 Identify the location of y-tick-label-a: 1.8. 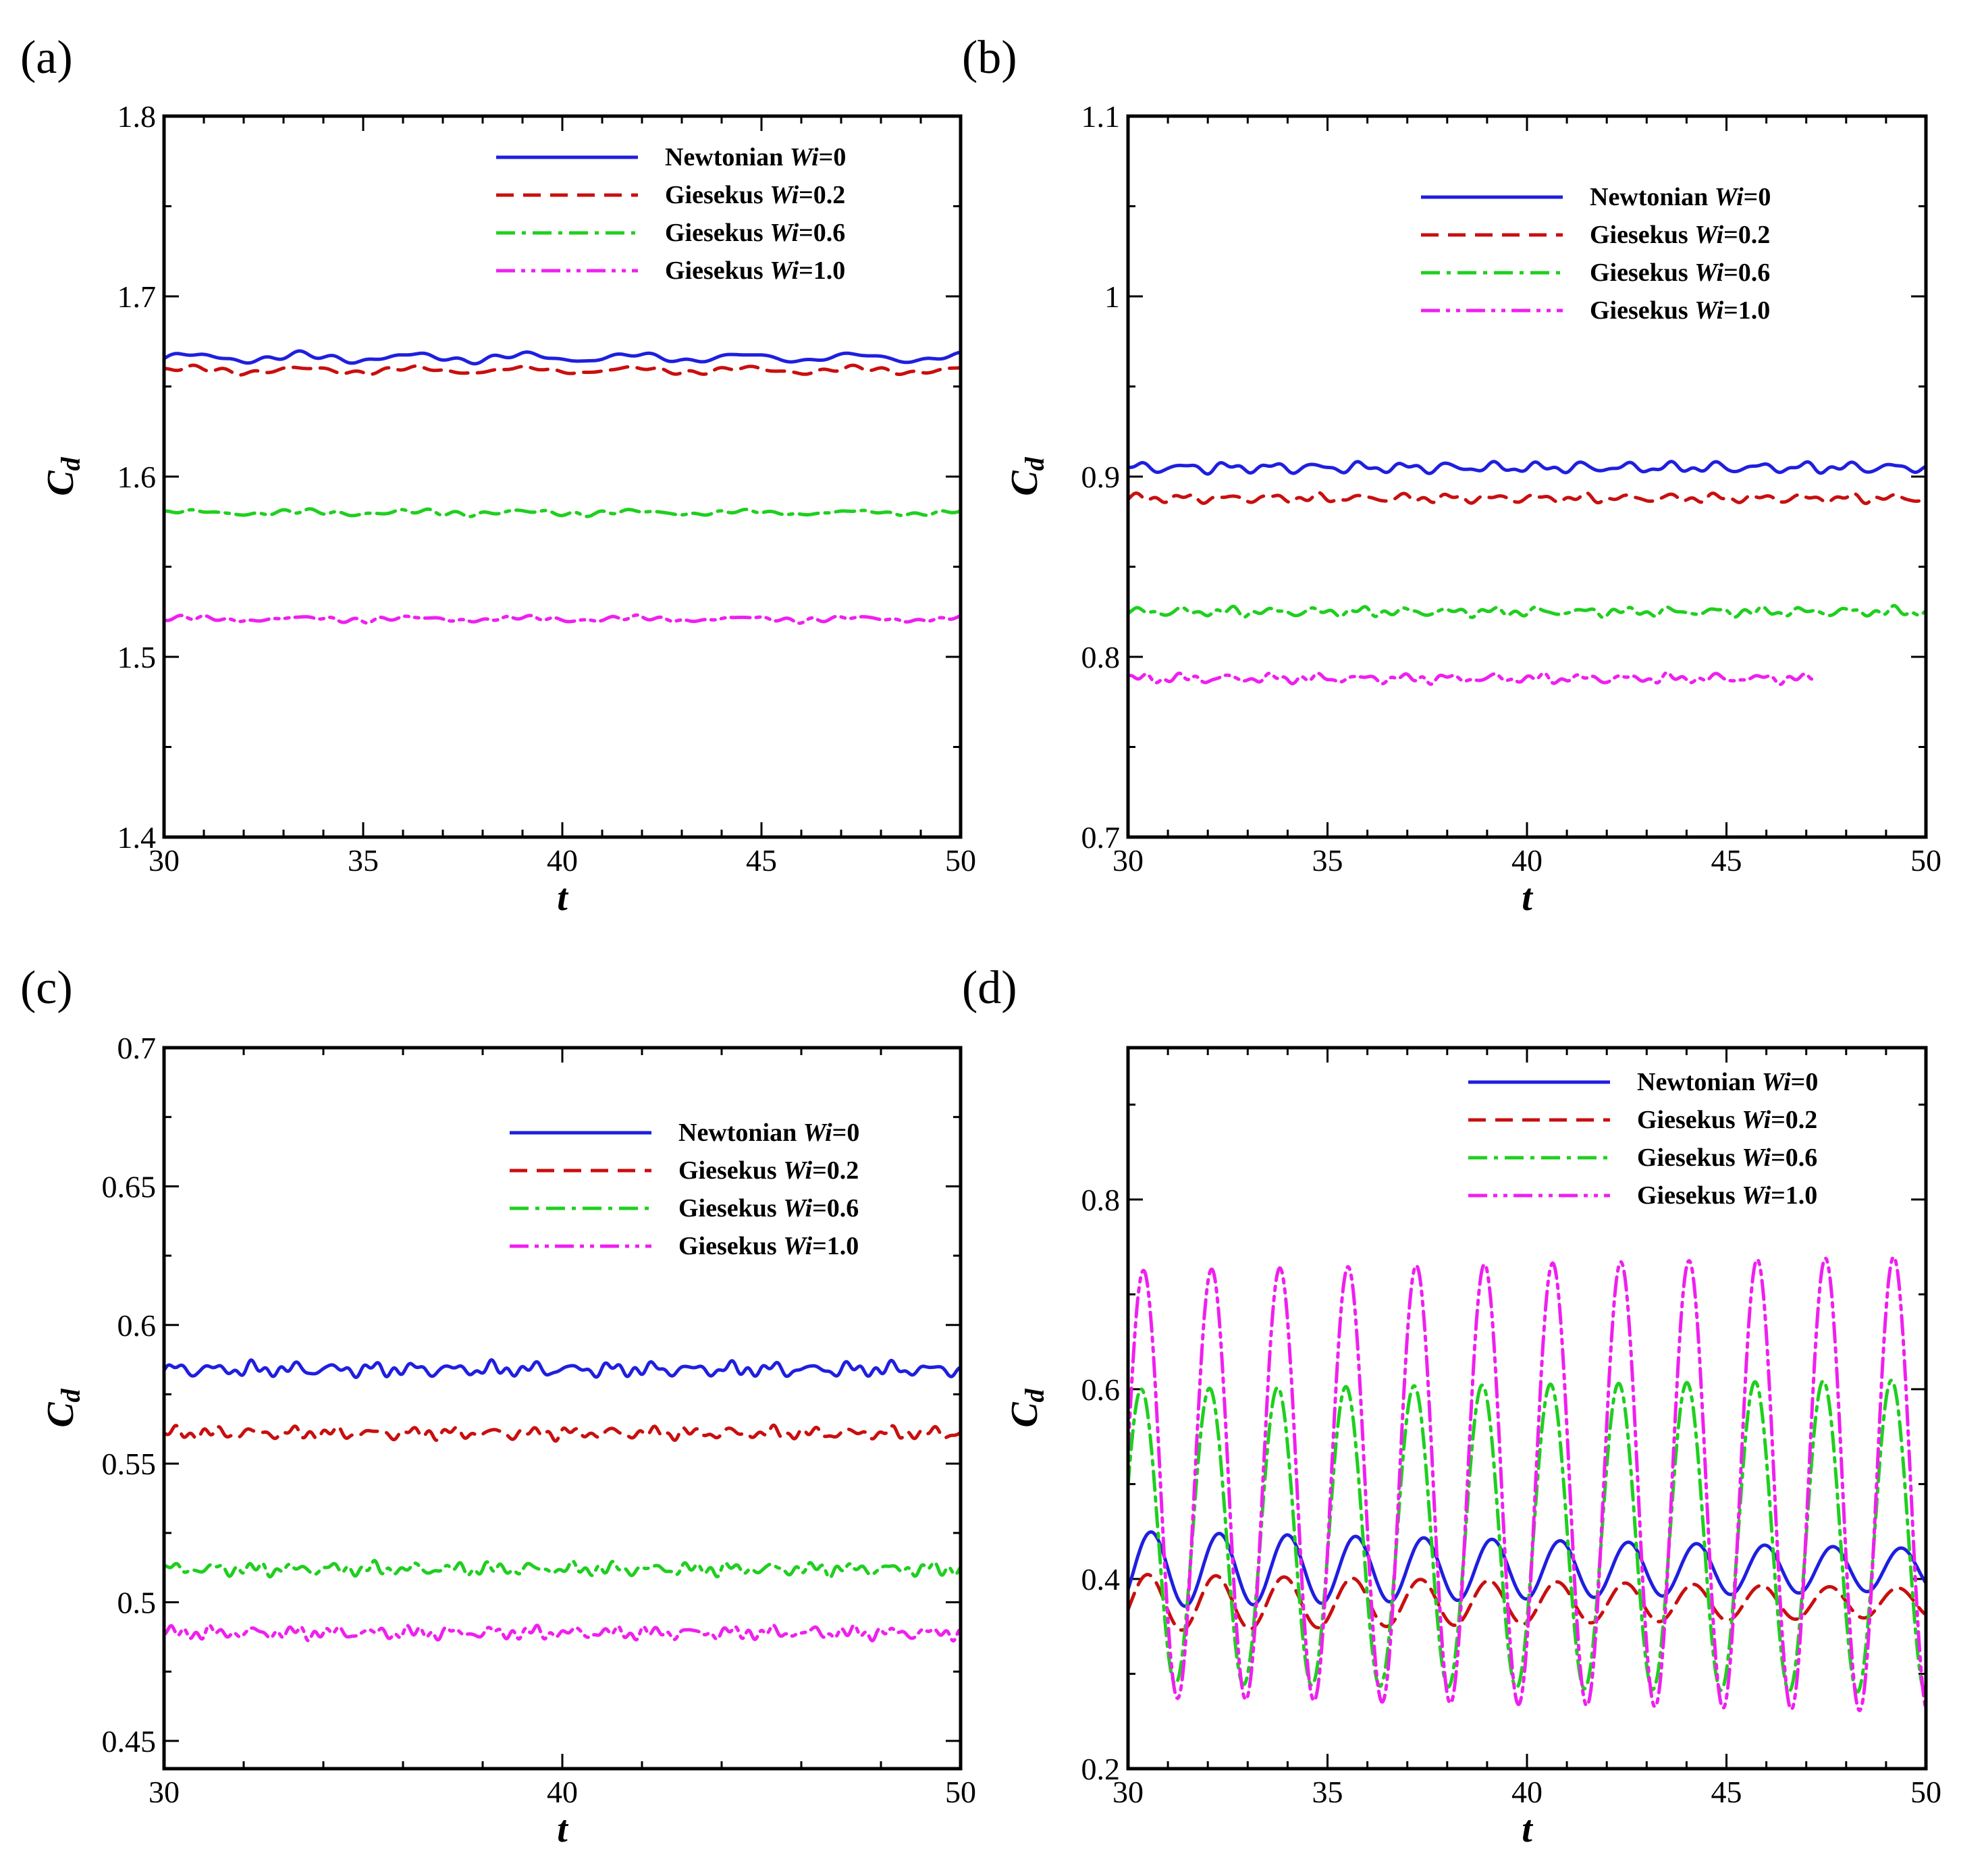
(137, 116).